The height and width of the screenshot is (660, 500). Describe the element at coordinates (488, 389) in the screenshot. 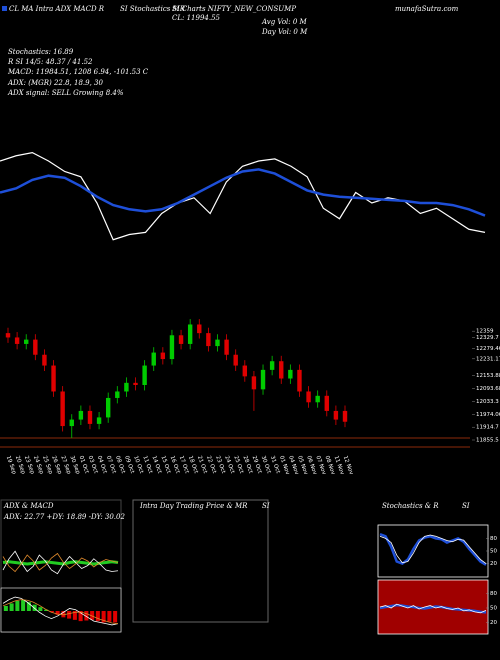

I see `y-tick-label: 12093.68` at that location.